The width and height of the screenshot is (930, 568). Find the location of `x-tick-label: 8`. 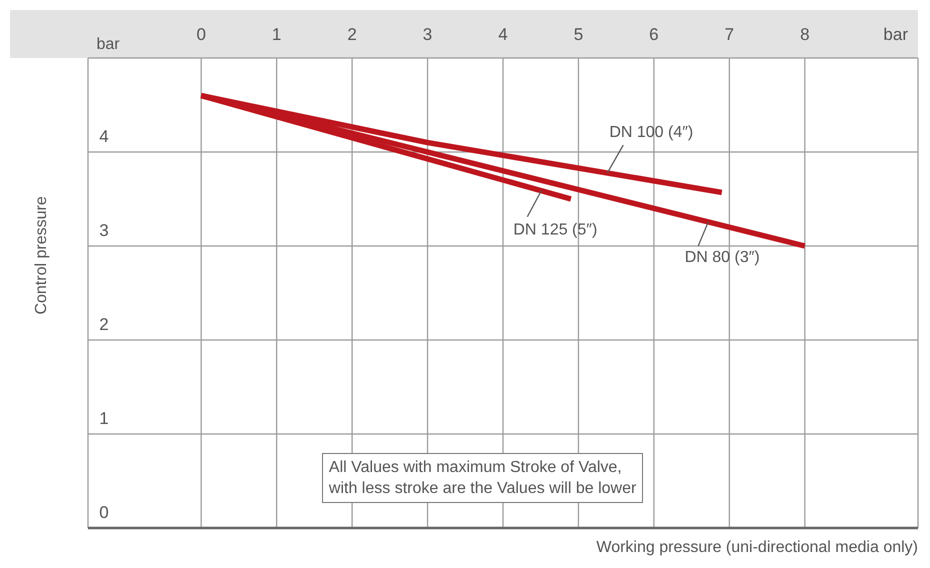

x-tick-label: 8 is located at coordinates (805, 34).